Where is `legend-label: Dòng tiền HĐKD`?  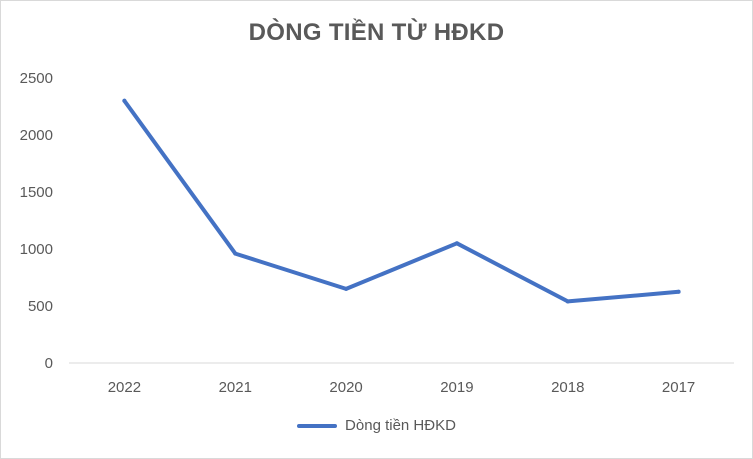
legend-label: Dòng tiền HĐKD is located at coordinates (400, 425).